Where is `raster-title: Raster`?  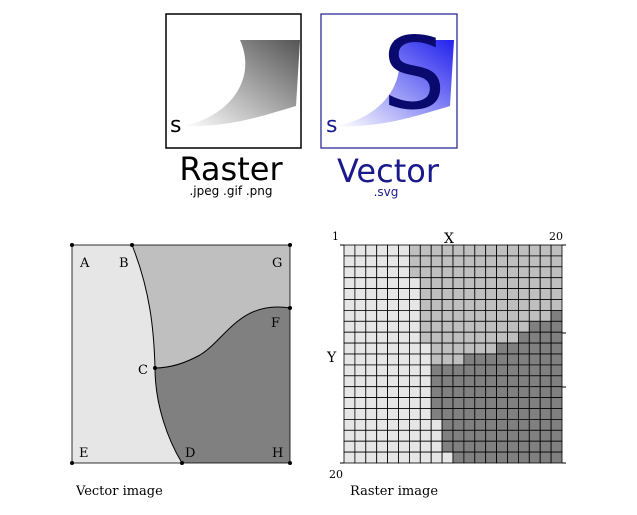
raster-title: Raster is located at coordinates (231, 169).